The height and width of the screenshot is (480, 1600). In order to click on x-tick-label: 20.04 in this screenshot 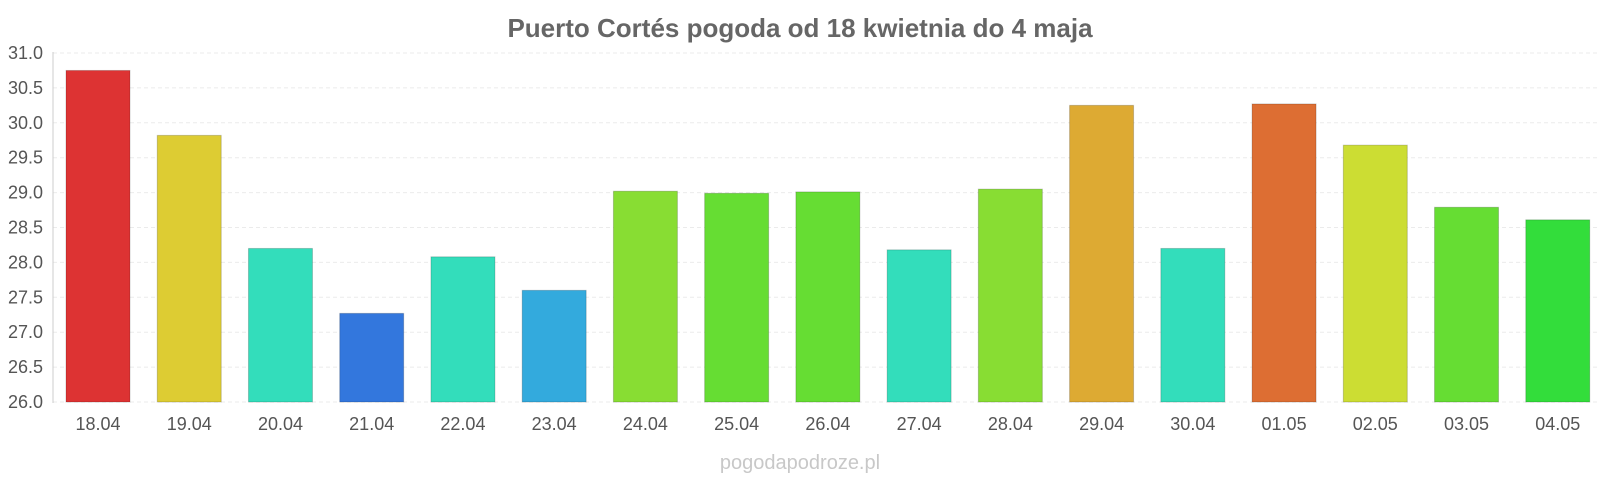, I will do `click(280, 424)`.